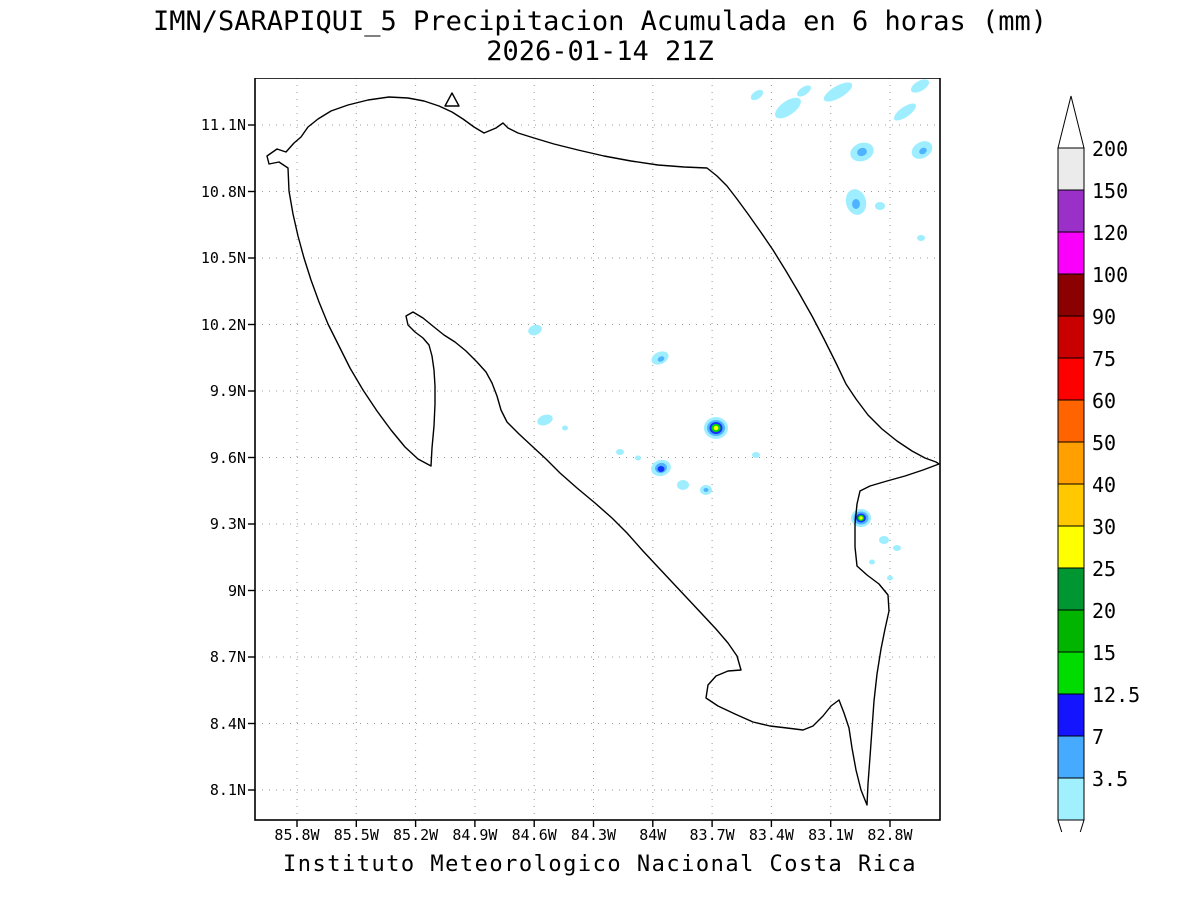  What do you see at coordinates (416, 835) in the screenshot?
I see `x-axis-label: 85.2W` at bounding box center [416, 835].